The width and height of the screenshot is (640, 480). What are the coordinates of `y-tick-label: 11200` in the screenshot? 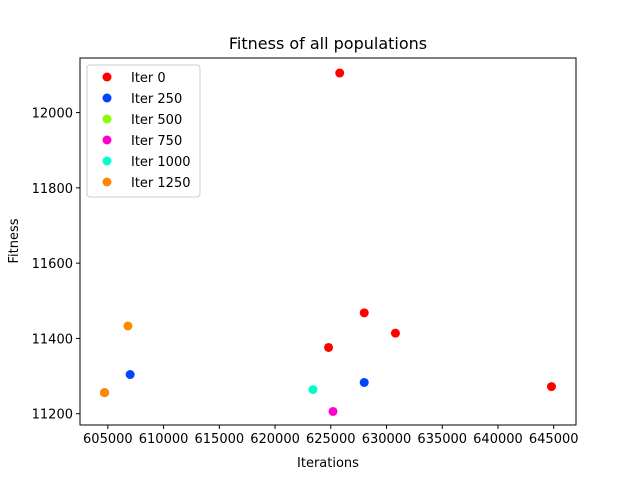 It's located at (52, 415).